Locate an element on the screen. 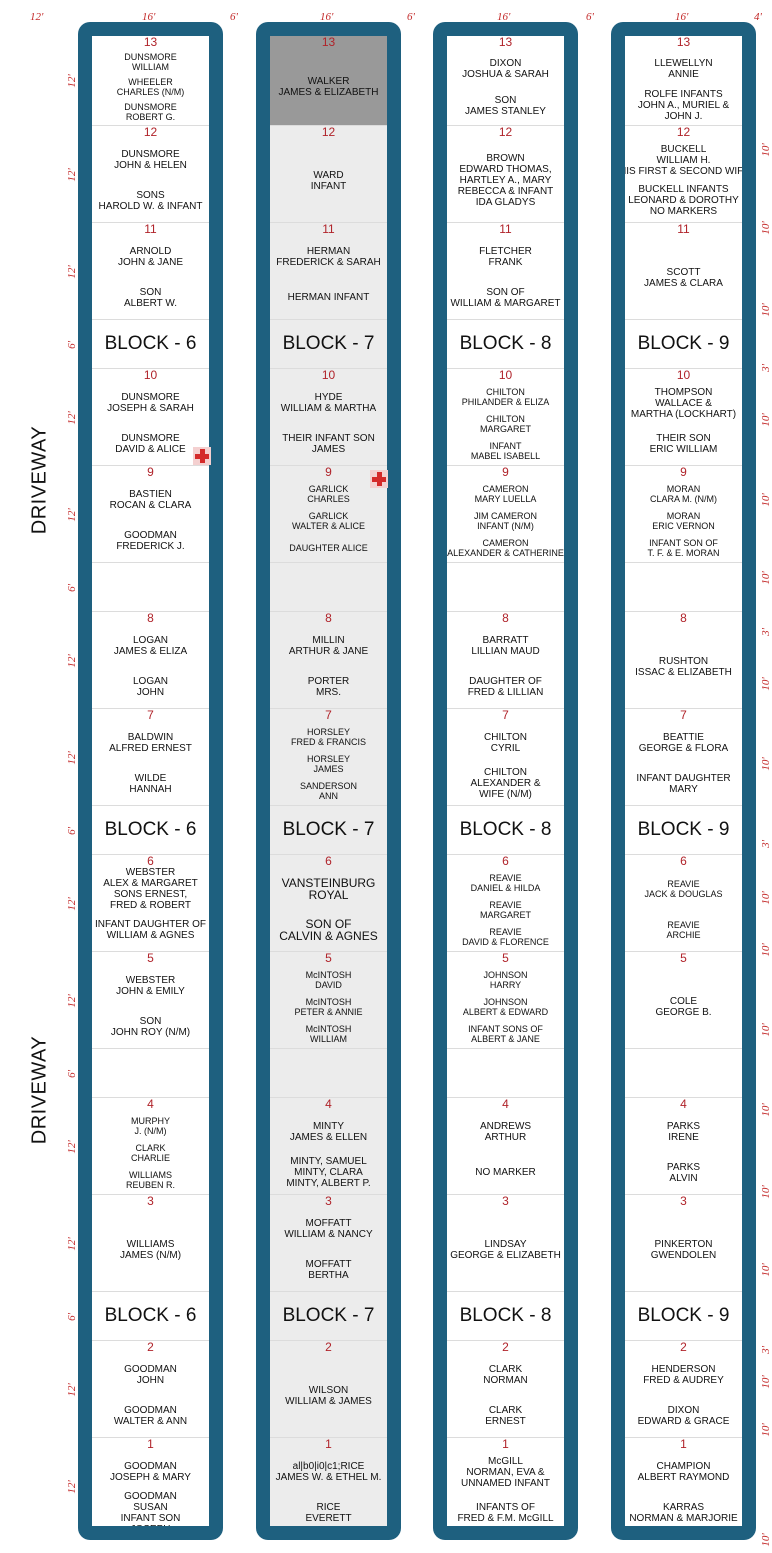 This screenshot has width=772, height=1553. plot-row: 8 RUSHTON ISSAC & ELIZABETH is located at coordinates (683, 660).